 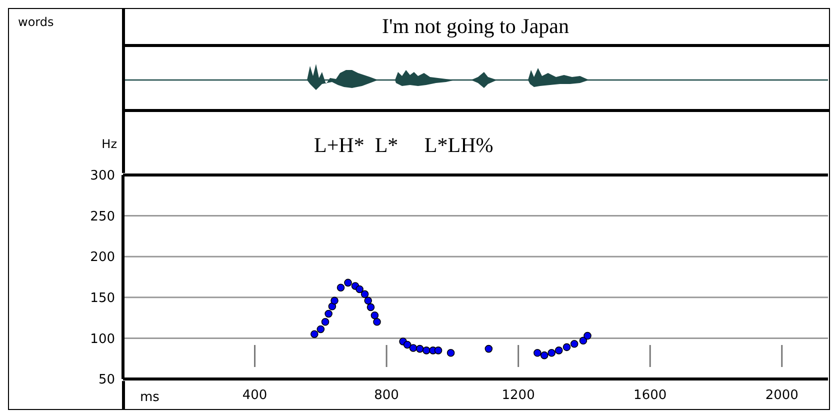 I want to click on chart-title: I'm not going to Japan, so click(x=476, y=26).